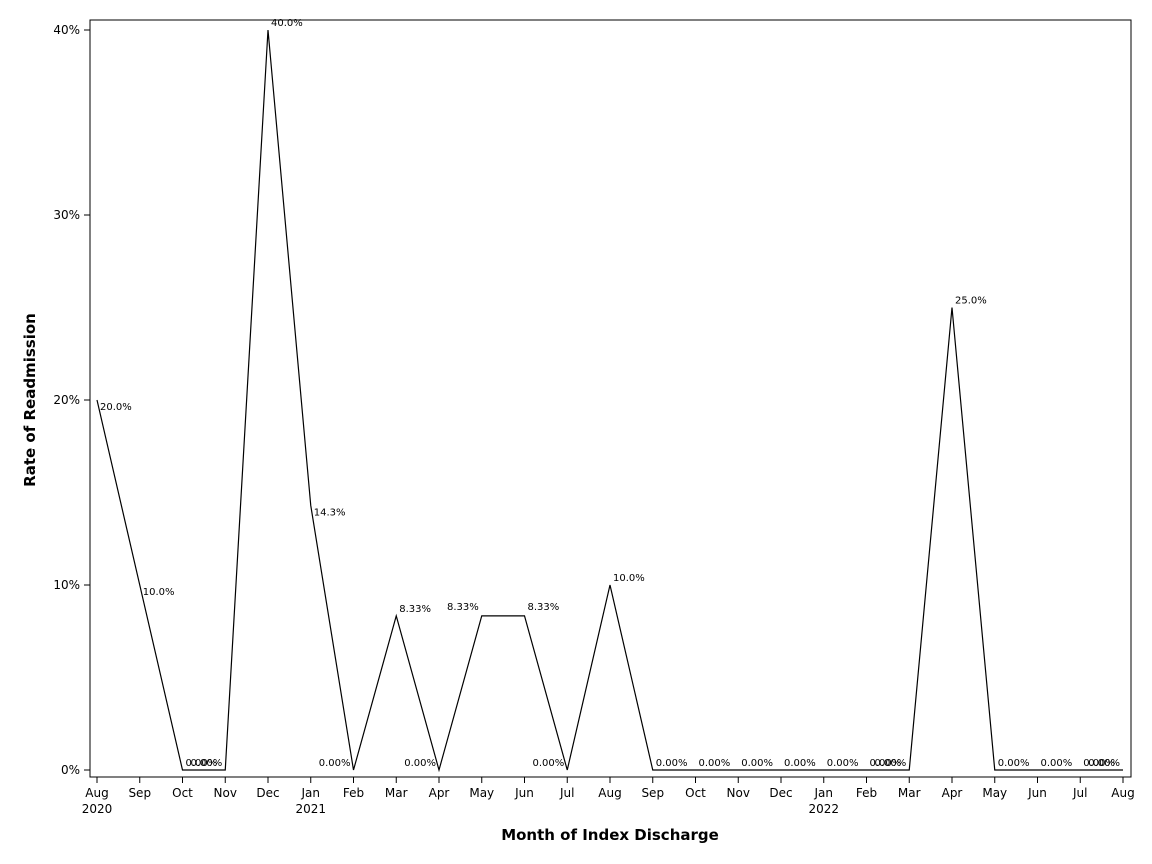 This screenshot has height=864, width=1152. I want to click on x-axis-title: Month of Index Discharge, so click(610, 835).